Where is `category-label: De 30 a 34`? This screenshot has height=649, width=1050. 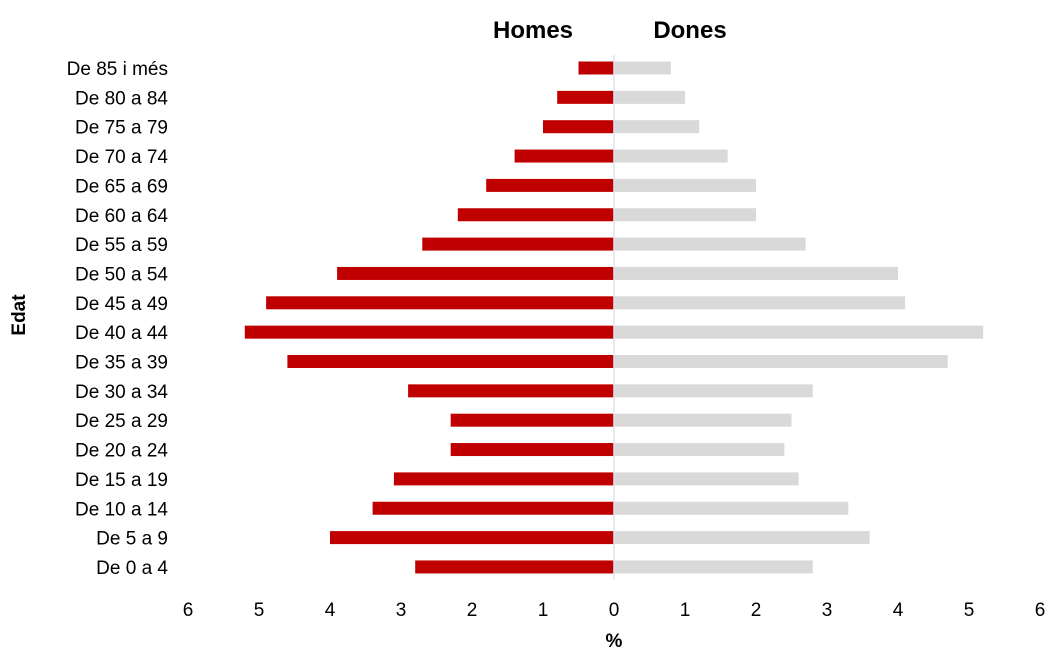
category-label: De 30 a 34 is located at coordinates (121, 392).